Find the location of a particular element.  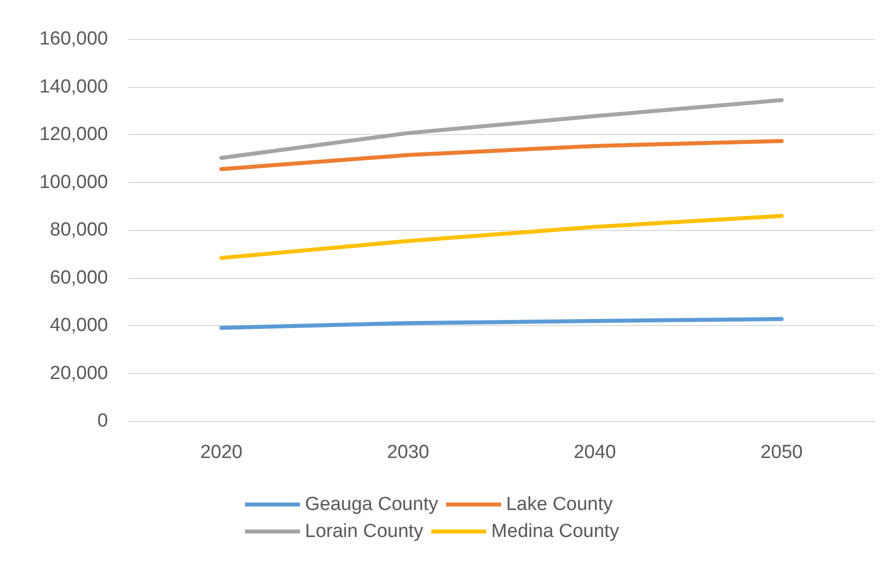

x-tick-label: 2030 is located at coordinates (408, 452).